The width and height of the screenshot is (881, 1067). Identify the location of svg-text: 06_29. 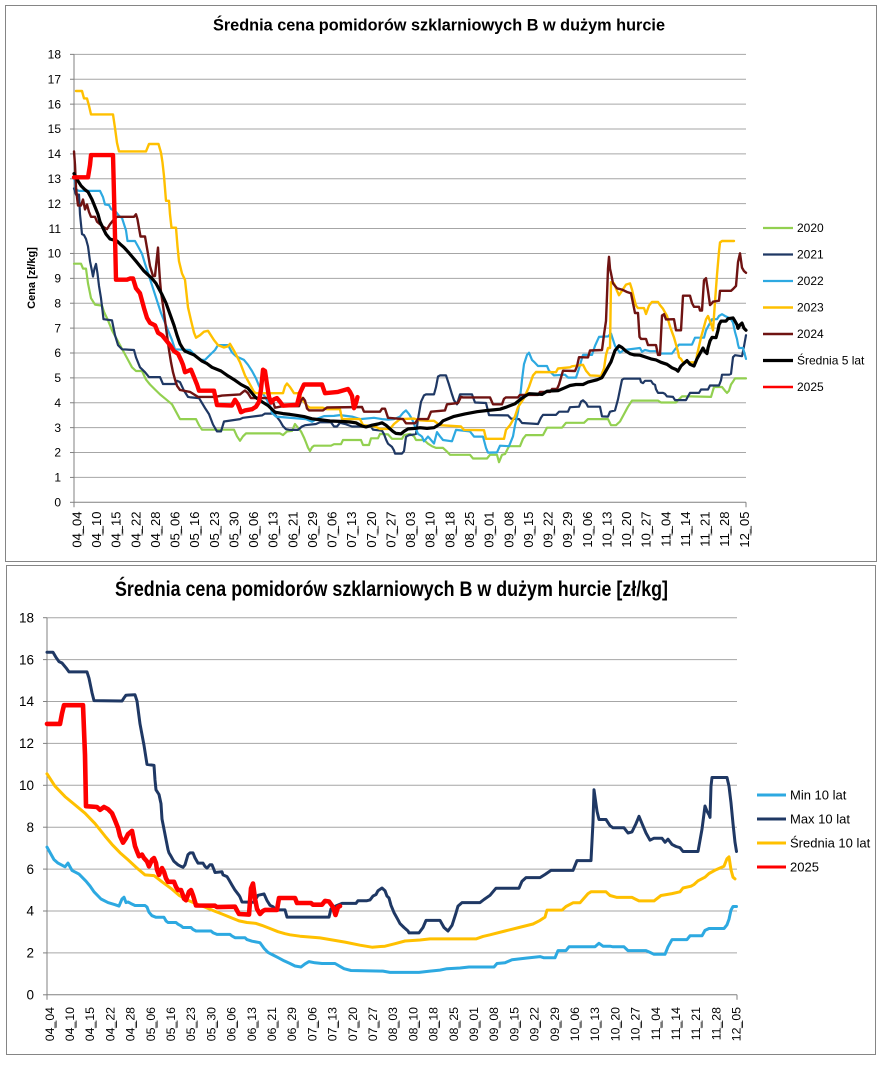
(312, 530).